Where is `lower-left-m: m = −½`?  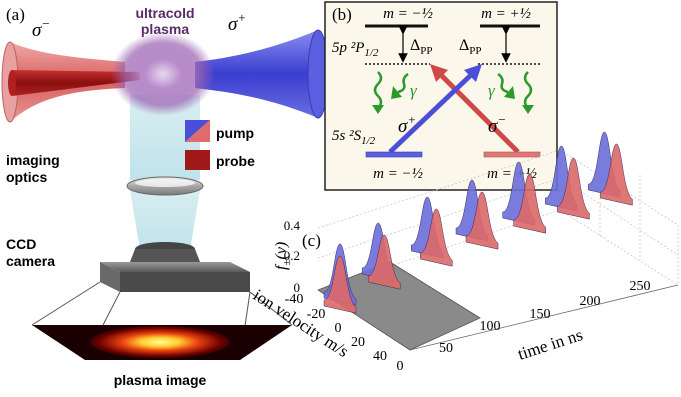
lower-left-m: m = −½ is located at coordinates (398, 174).